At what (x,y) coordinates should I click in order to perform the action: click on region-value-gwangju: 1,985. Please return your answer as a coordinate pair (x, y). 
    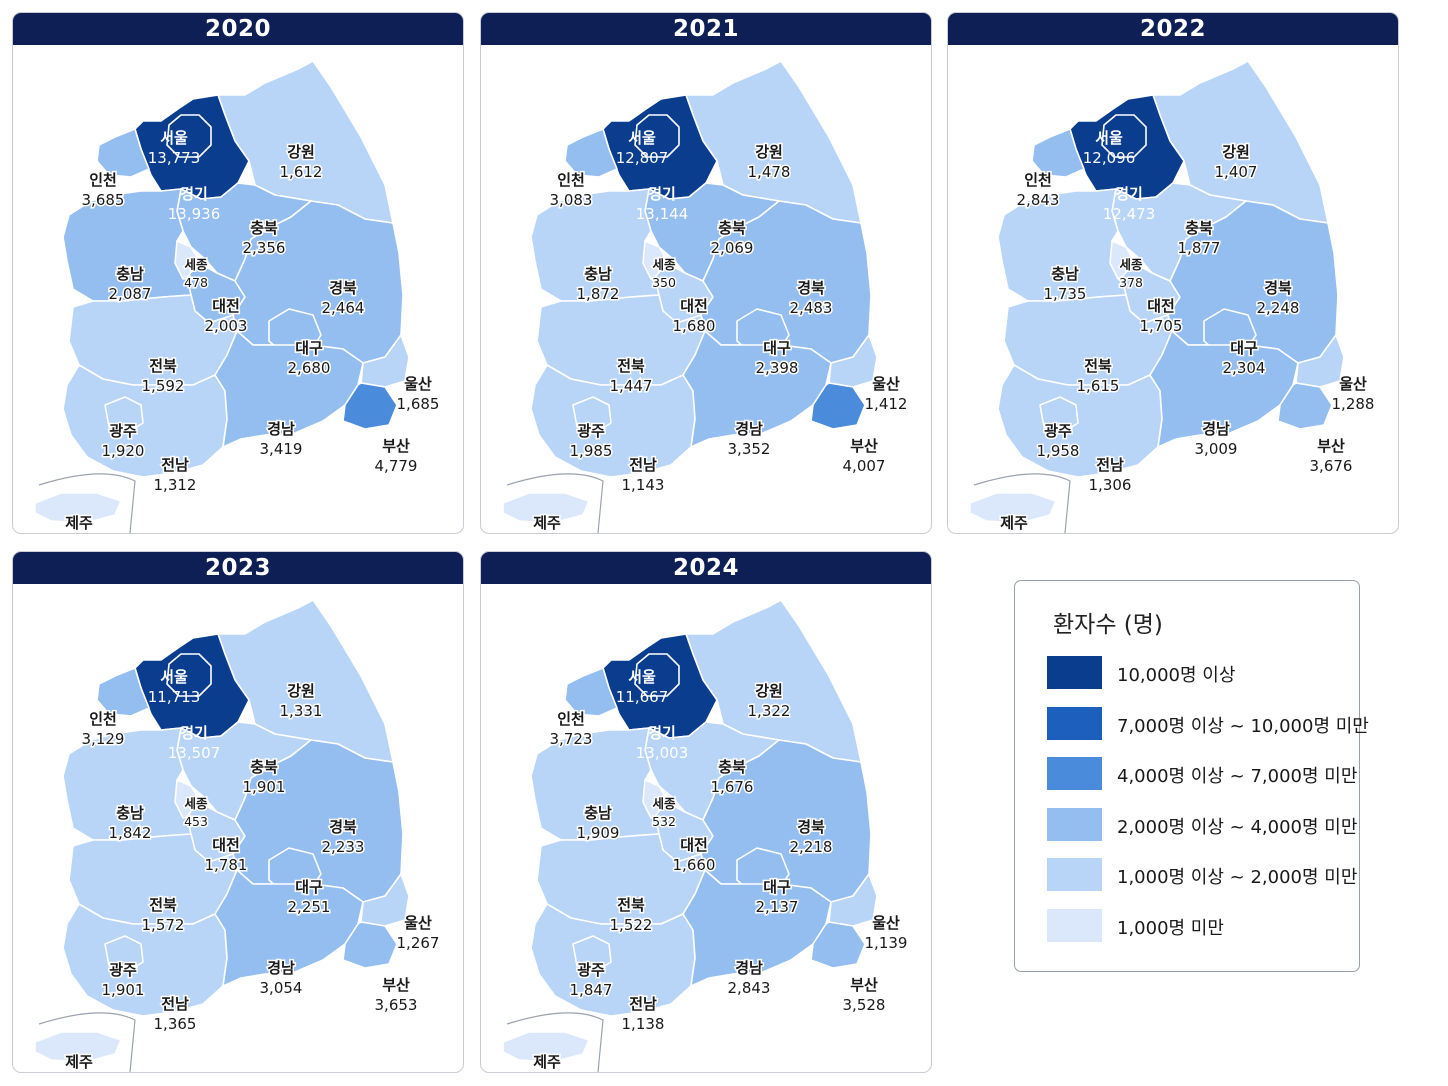
    Looking at the image, I should click on (591, 451).